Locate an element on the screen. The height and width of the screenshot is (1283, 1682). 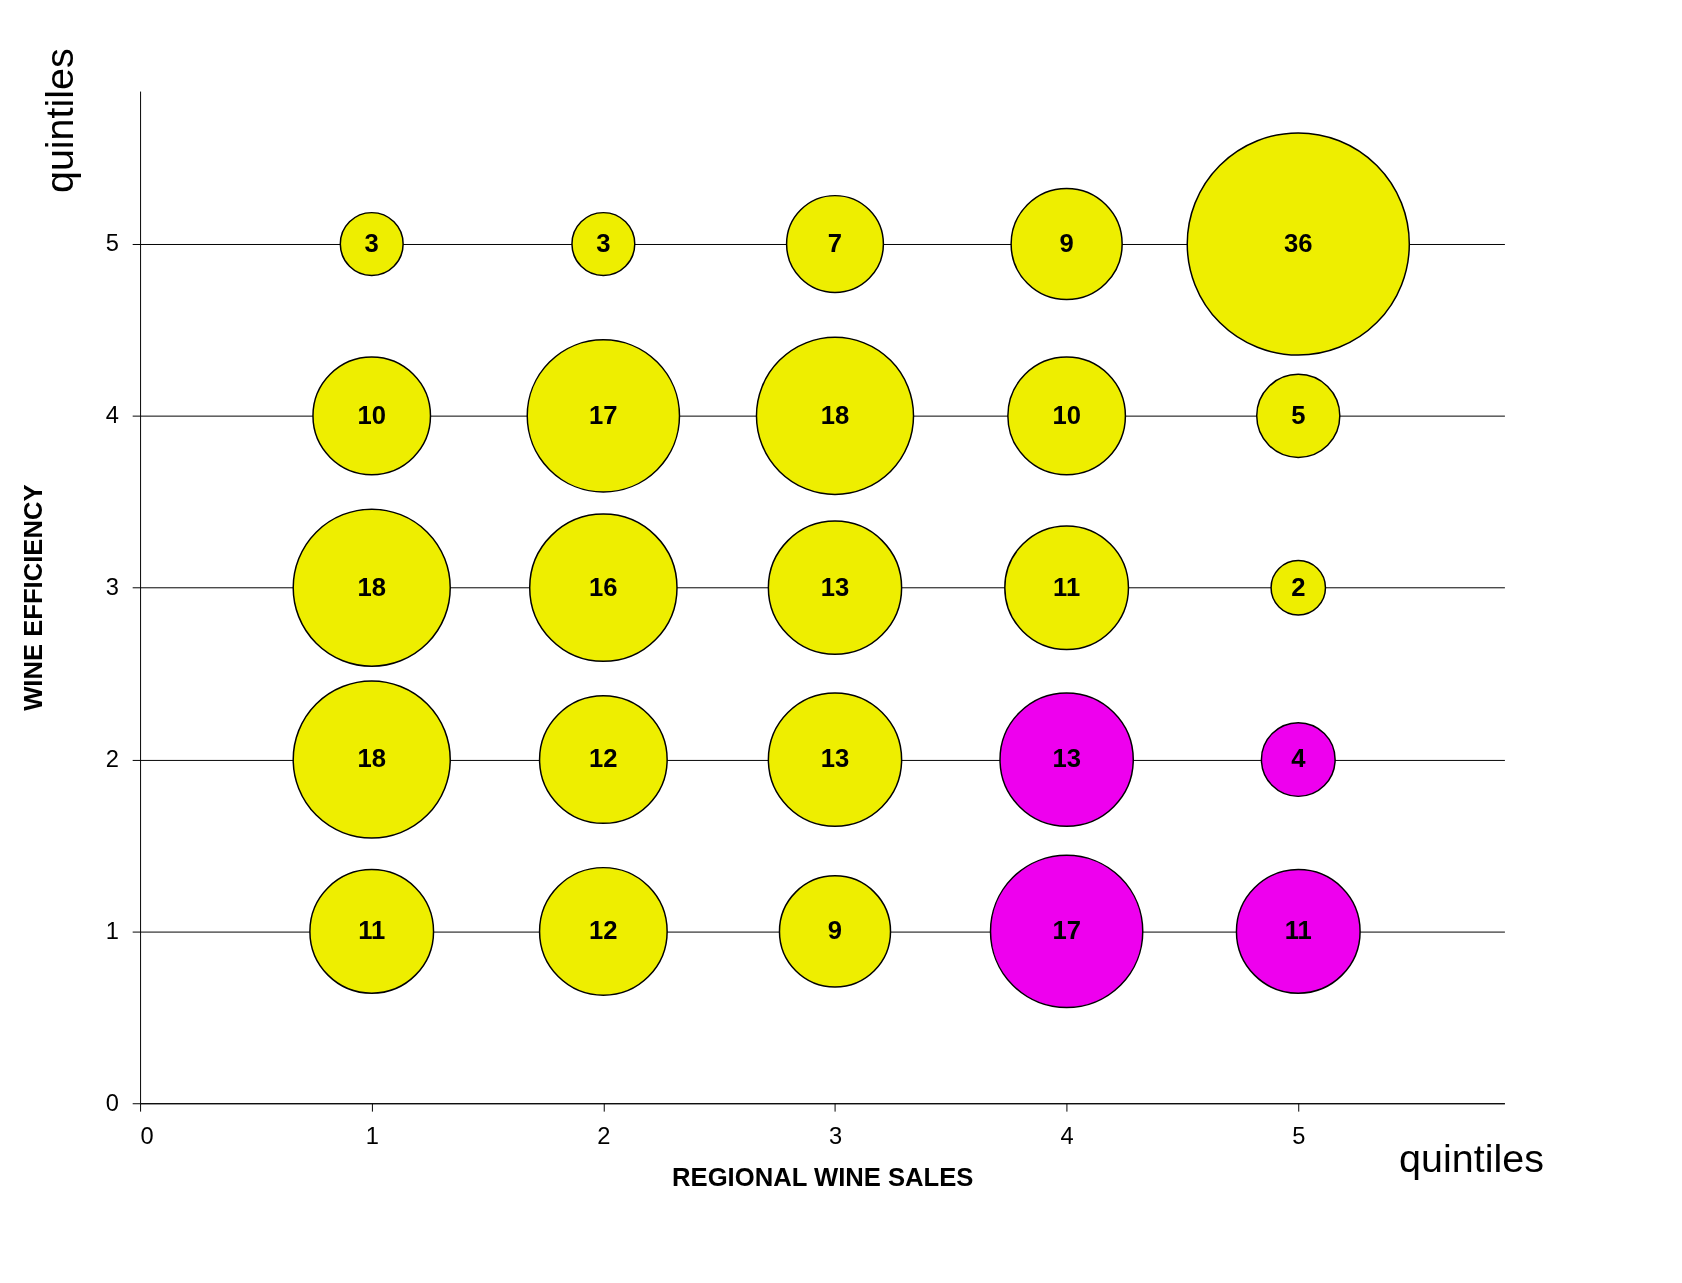
x-tick-label: 2 is located at coordinates (604, 1136).